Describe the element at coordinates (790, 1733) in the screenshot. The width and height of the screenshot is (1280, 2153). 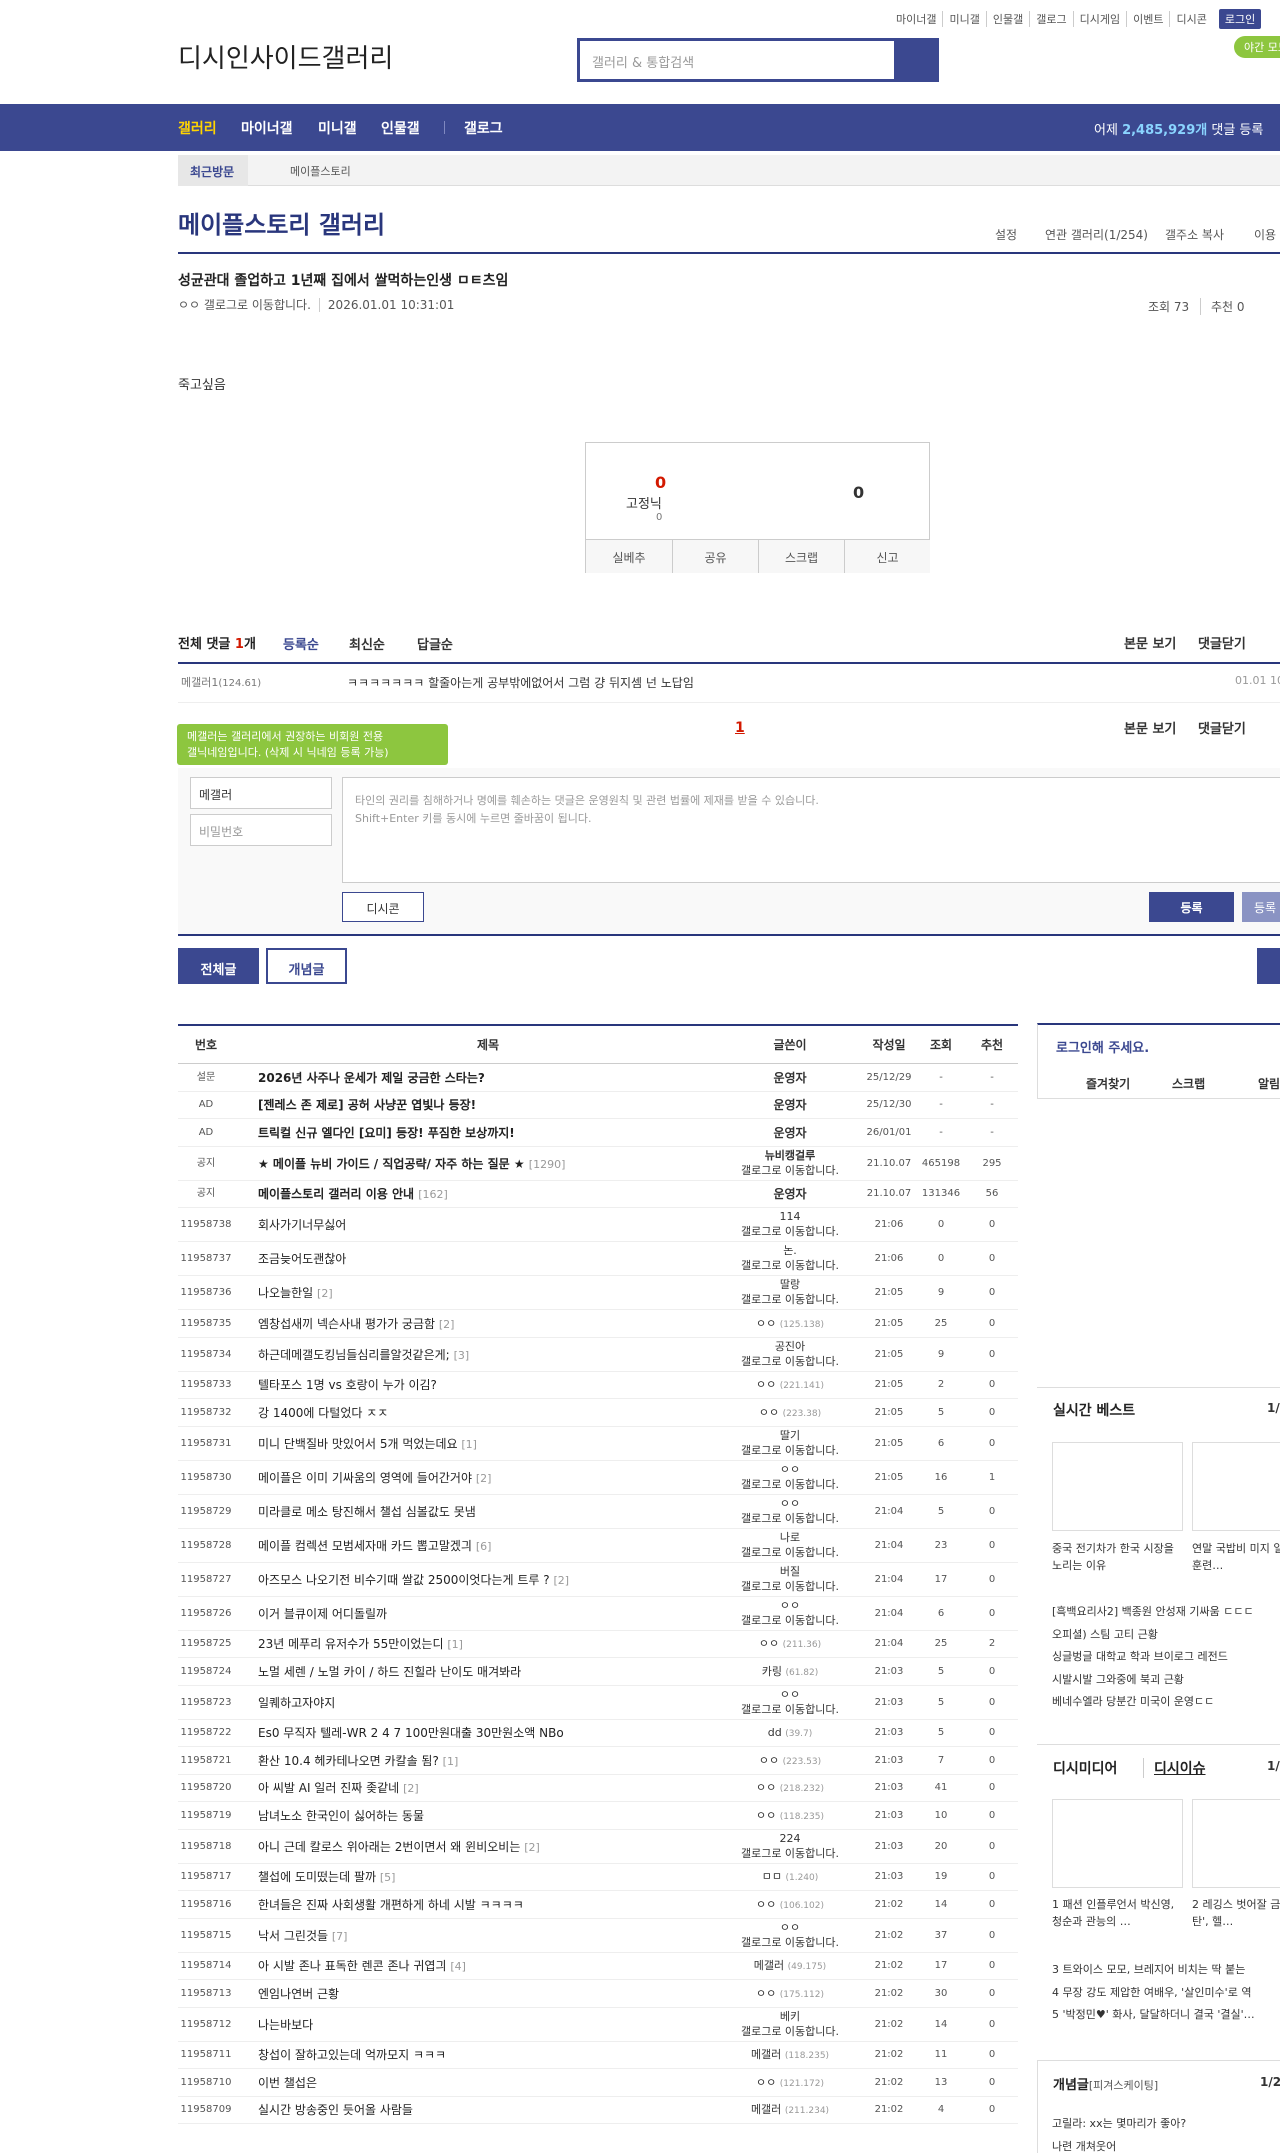
I see `post-writer-cell: dd (39.7)` at that location.